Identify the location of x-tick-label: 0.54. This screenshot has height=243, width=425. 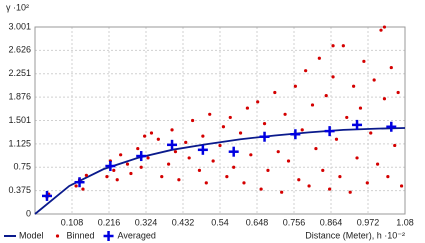
(220, 222).